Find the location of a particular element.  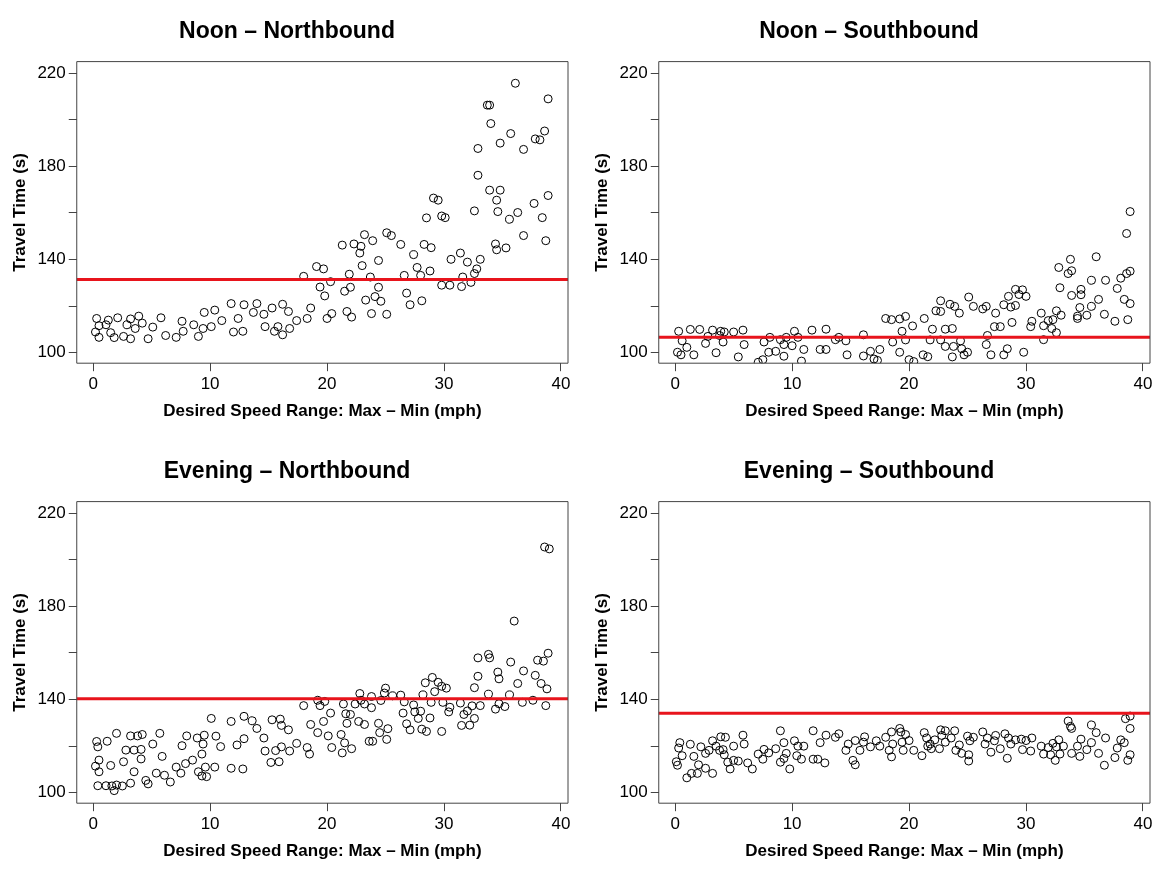

chart-title: Evening – Southbound is located at coordinates (869, 470).